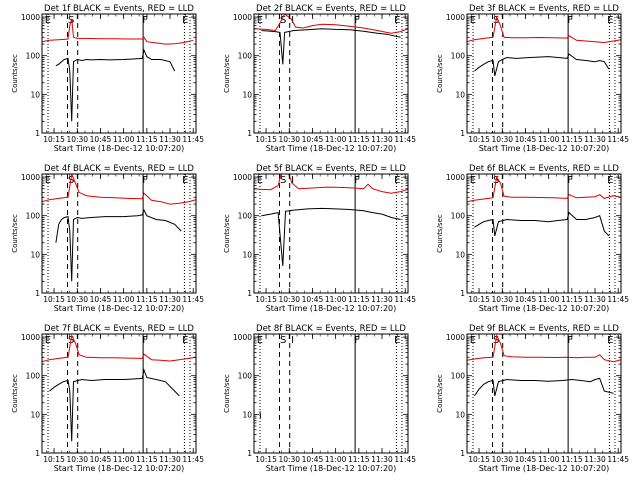 The width and height of the screenshot is (640, 480). What do you see at coordinates (119, 9) in the screenshot?
I see `panel-title: Det 1f BLACK = Events, RED = LLD` at bounding box center [119, 9].